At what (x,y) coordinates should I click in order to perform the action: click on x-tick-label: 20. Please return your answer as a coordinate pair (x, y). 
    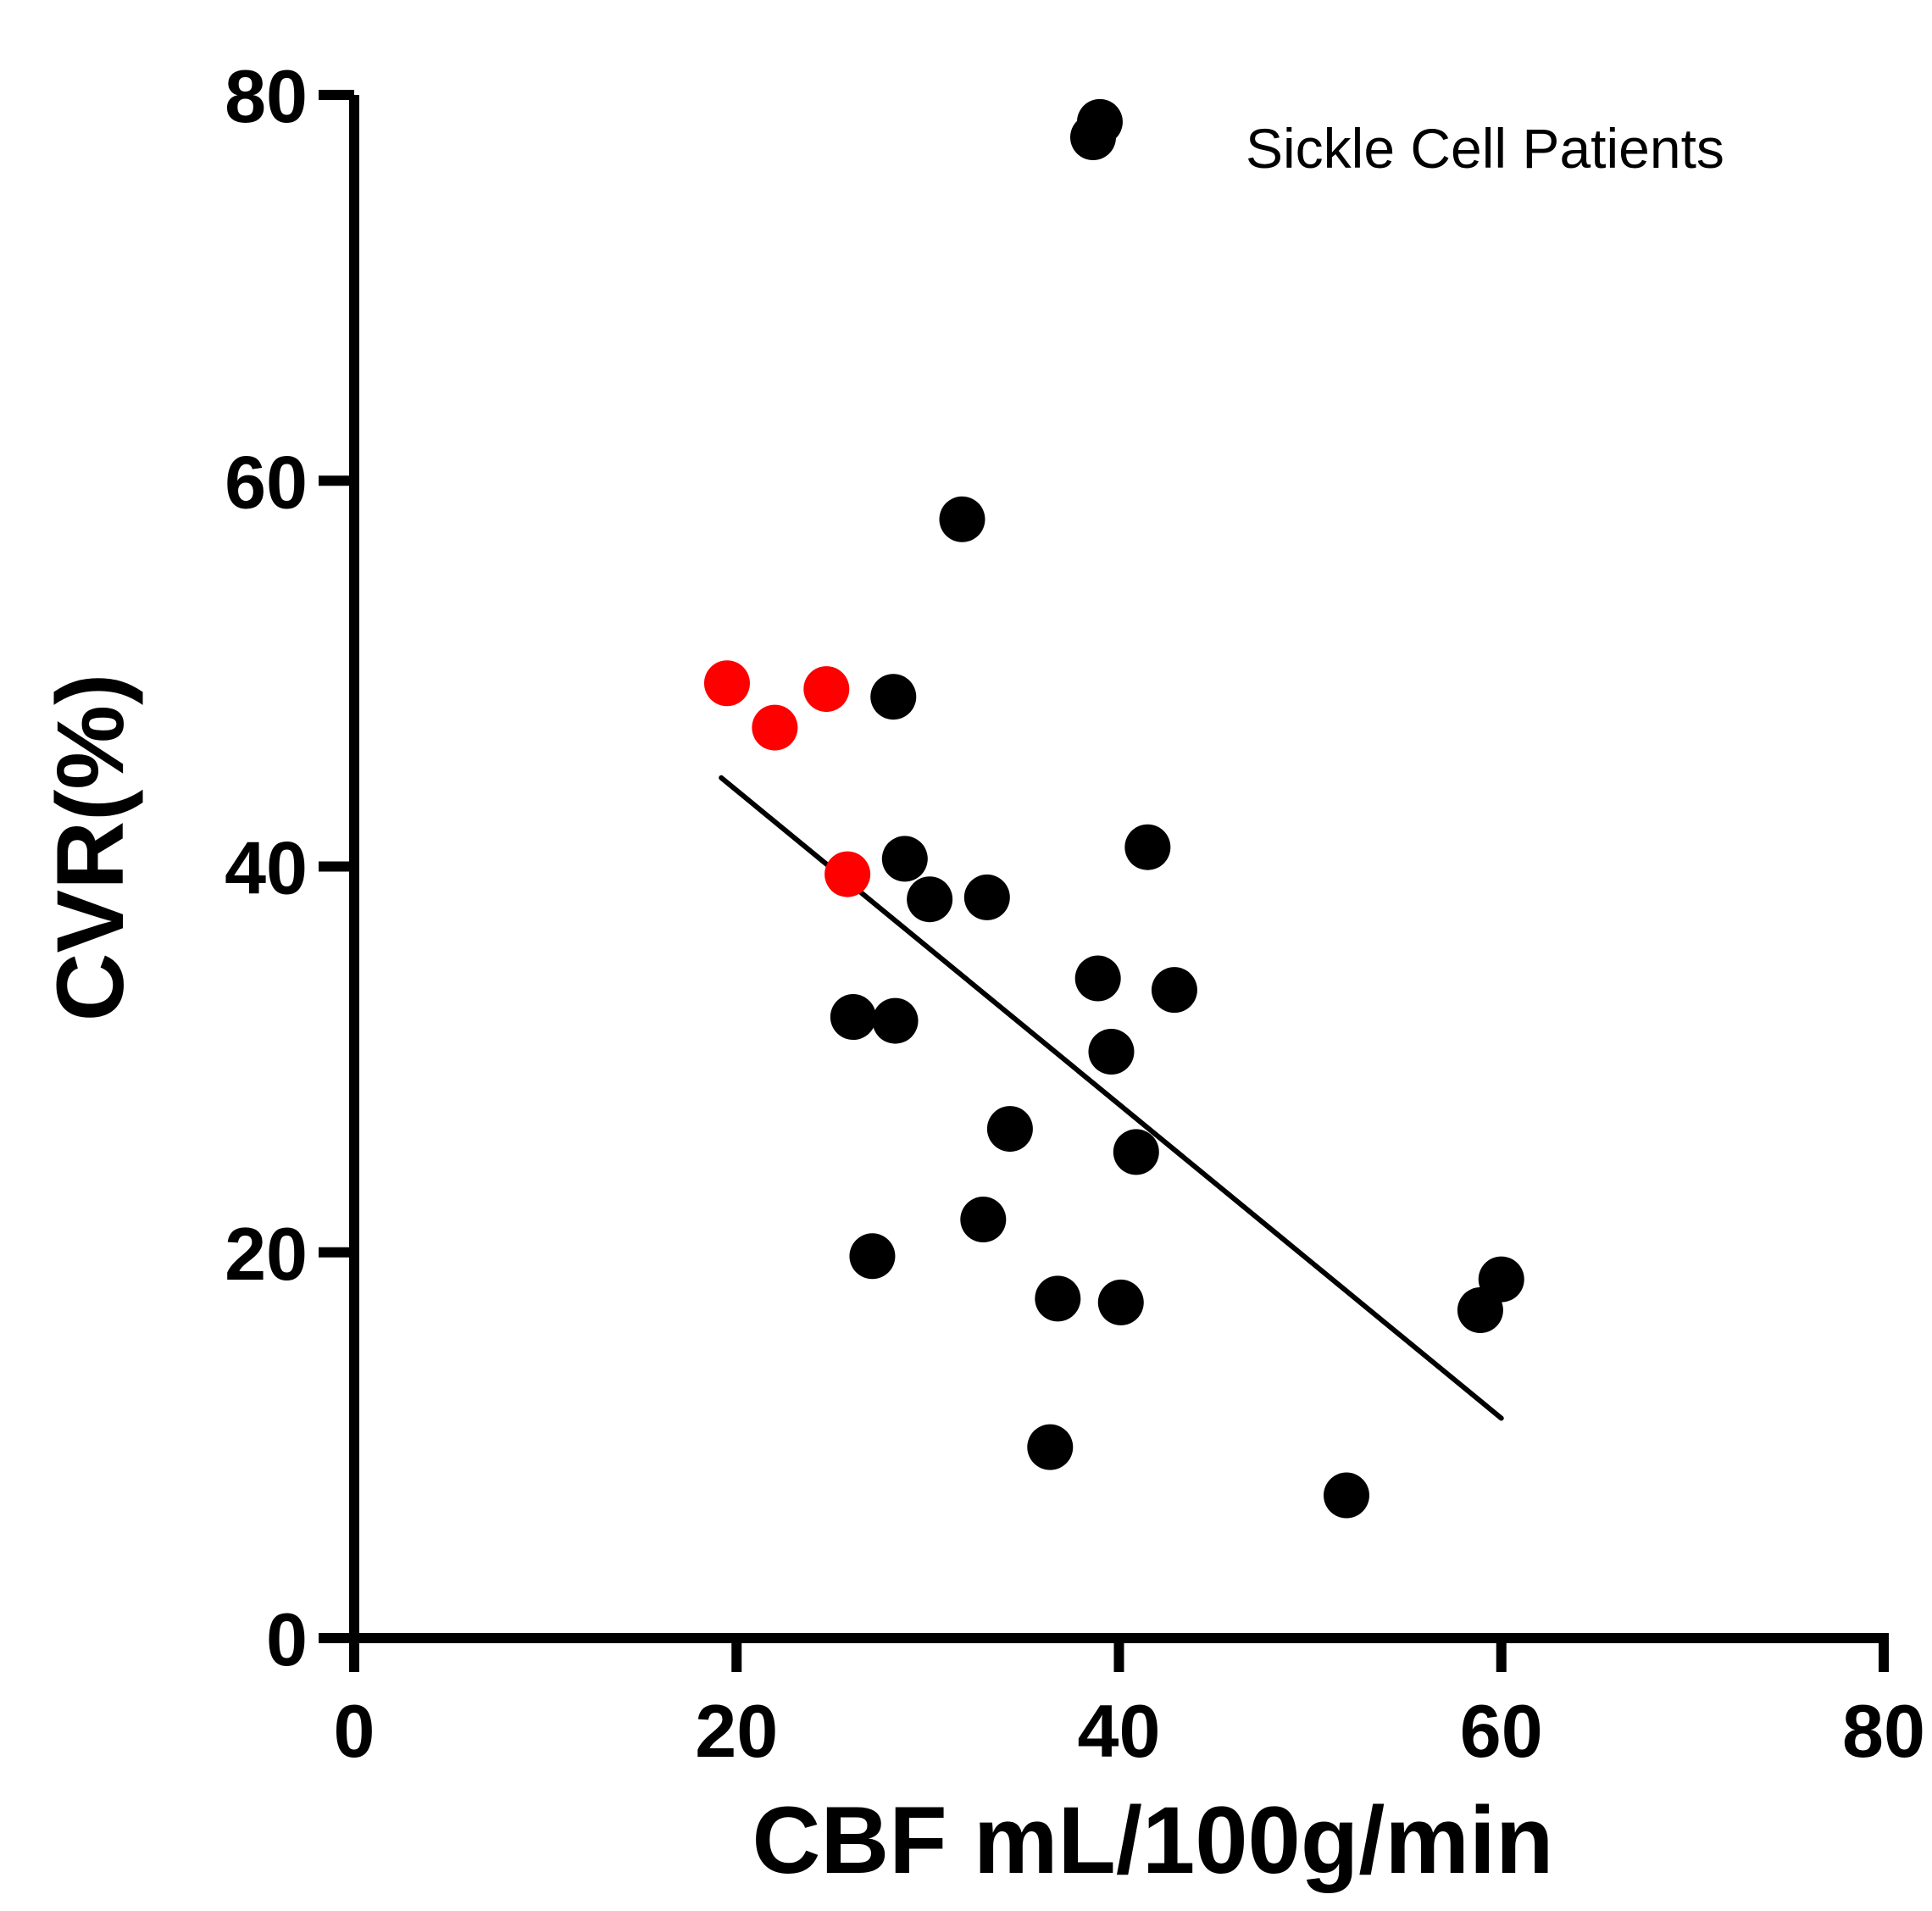
    Looking at the image, I should click on (736, 1731).